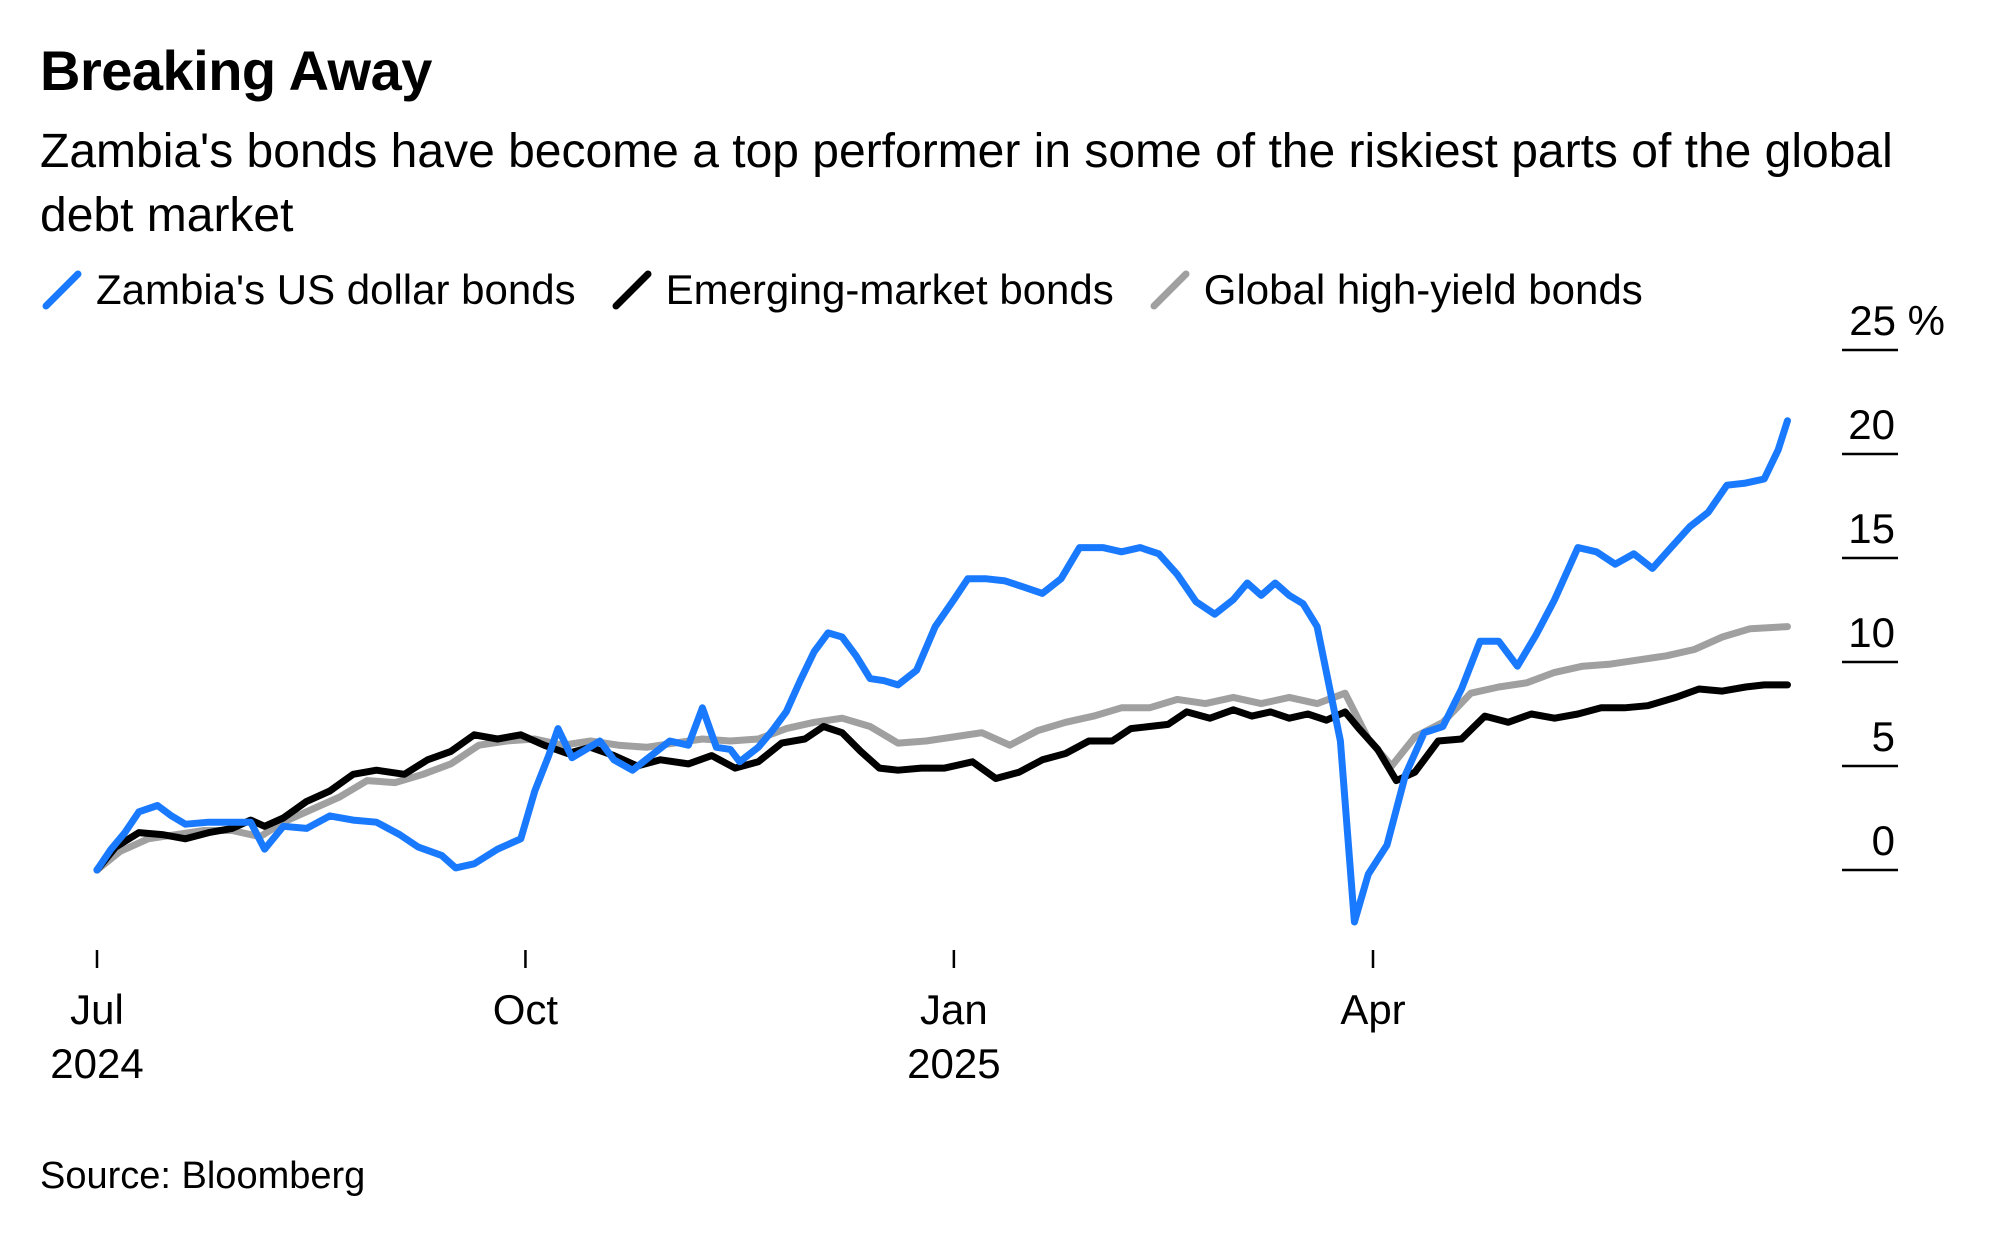 The height and width of the screenshot is (1240, 2000). I want to click on legend-label-global-high-yield: Global high-yield bonds, so click(1423, 289).